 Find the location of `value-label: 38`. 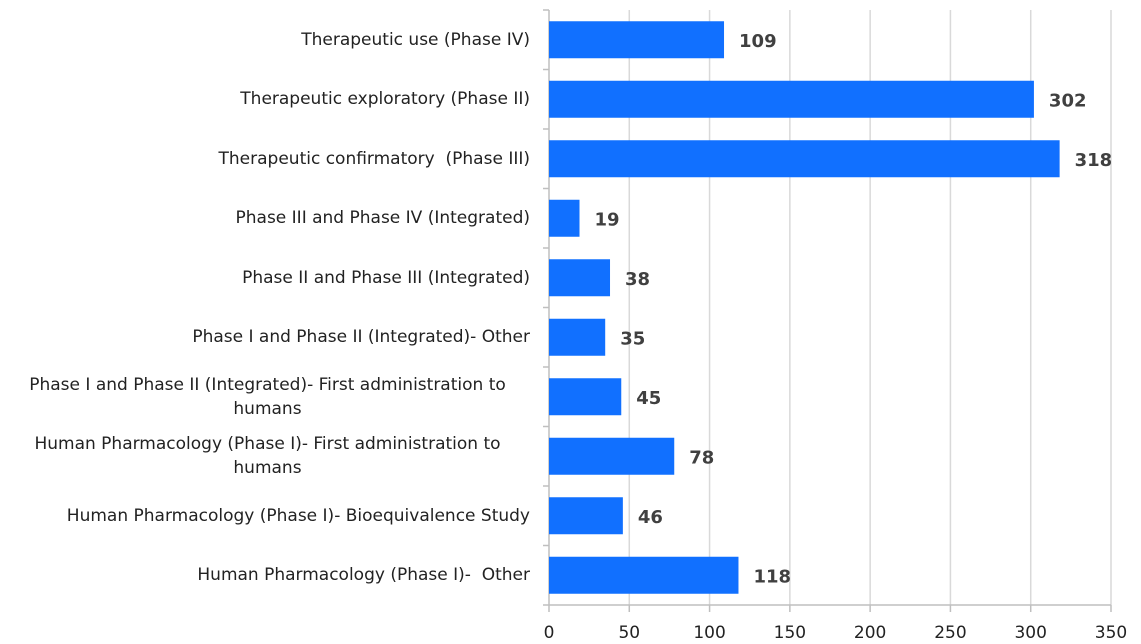

value-label: 38 is located at coordinates (637, 279).